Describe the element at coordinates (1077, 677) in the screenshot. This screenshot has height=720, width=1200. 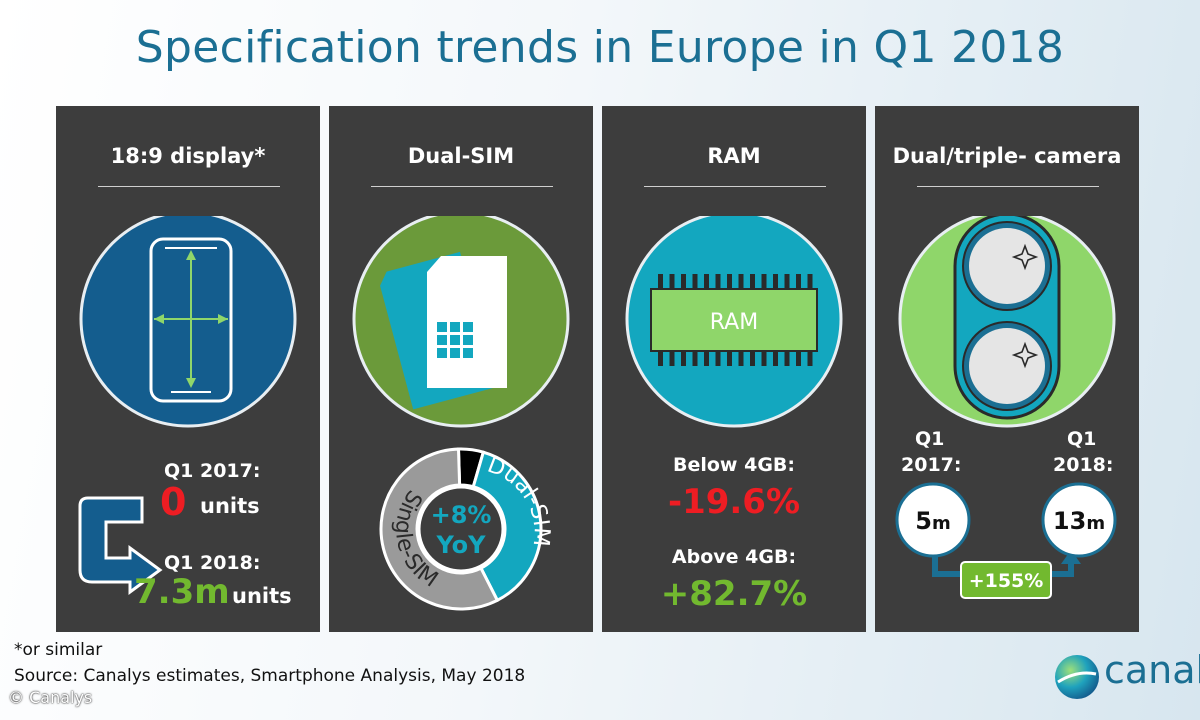
I see `canalys-logo-icon` at that location.